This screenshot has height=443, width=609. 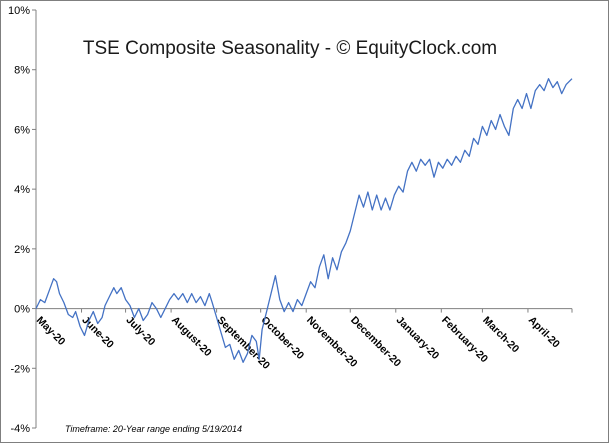 I want to click on y-tick-label: 10%, so click(x=19, y=11).